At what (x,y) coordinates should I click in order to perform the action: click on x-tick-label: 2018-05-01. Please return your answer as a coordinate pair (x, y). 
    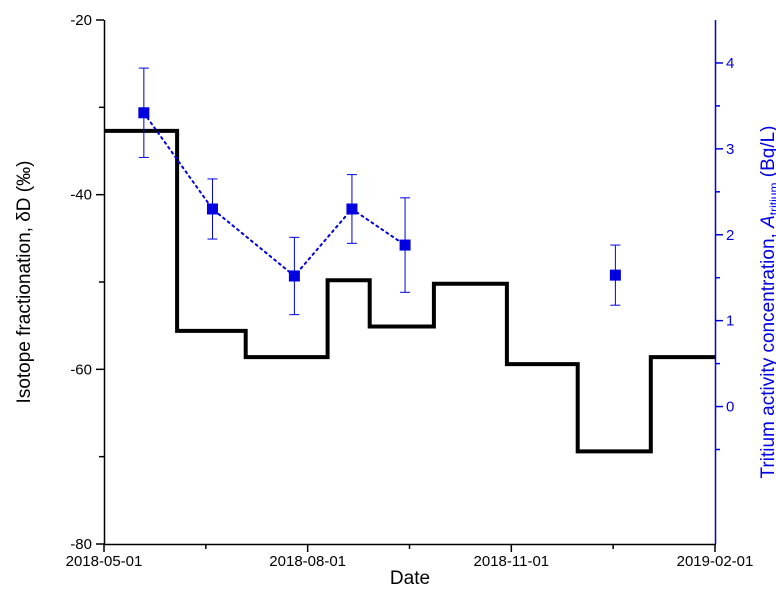
    Looking at the image, I should click on (104, 561).